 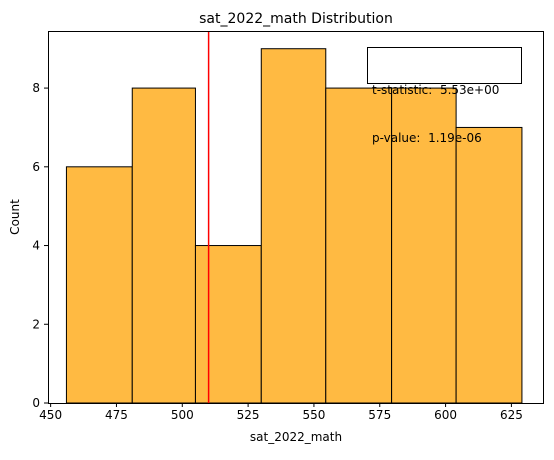 I want to click on statistics-annotation: t-statistic: 5.53e+00 p-value: 1.19e-06, so click(x=444, y=96).